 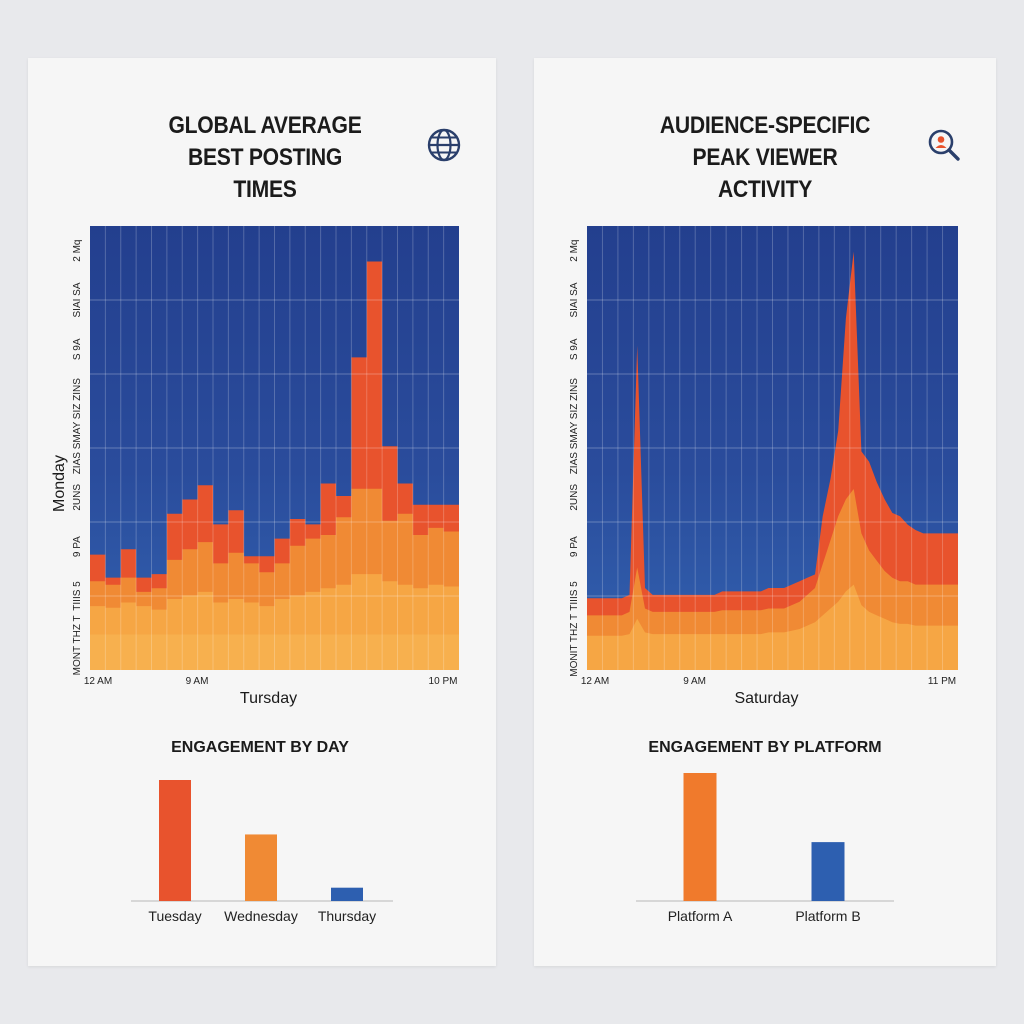 I want to click on right-panel-title: AUDIENCE-SPECIFIC PEAK VIEWER ACTIVITY, so click(x=765, y=158).